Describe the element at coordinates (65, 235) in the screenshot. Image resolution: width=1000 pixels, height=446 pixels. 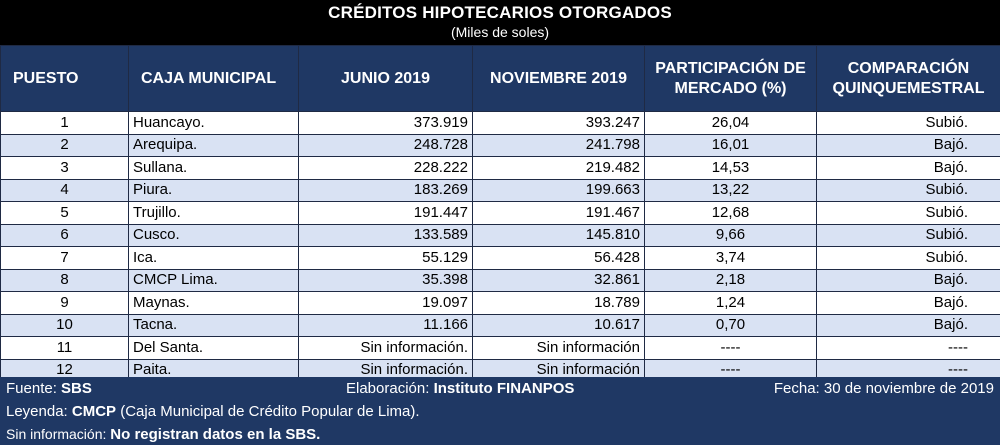
I see `cell-rank: 6` at that location.